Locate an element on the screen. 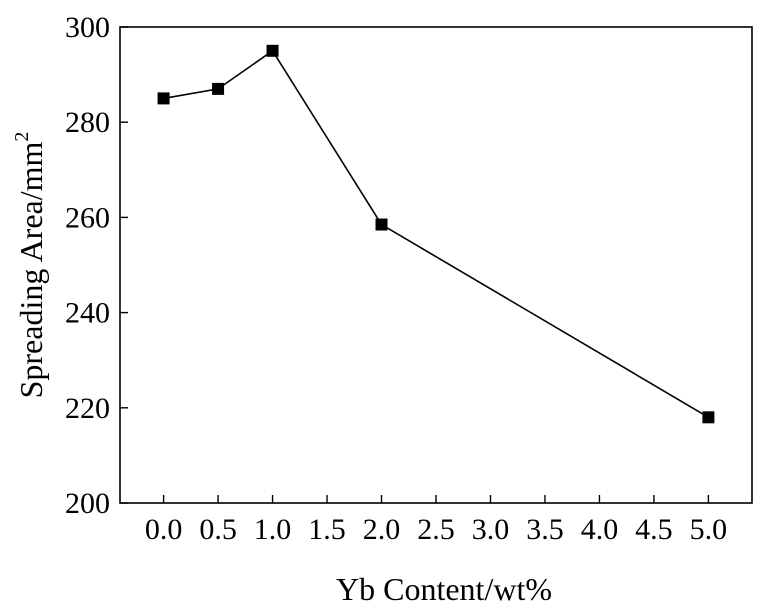 The image size is (764, 612). y-axis-label: Spreading Area/mm2 is located at coordinates (30, 265).